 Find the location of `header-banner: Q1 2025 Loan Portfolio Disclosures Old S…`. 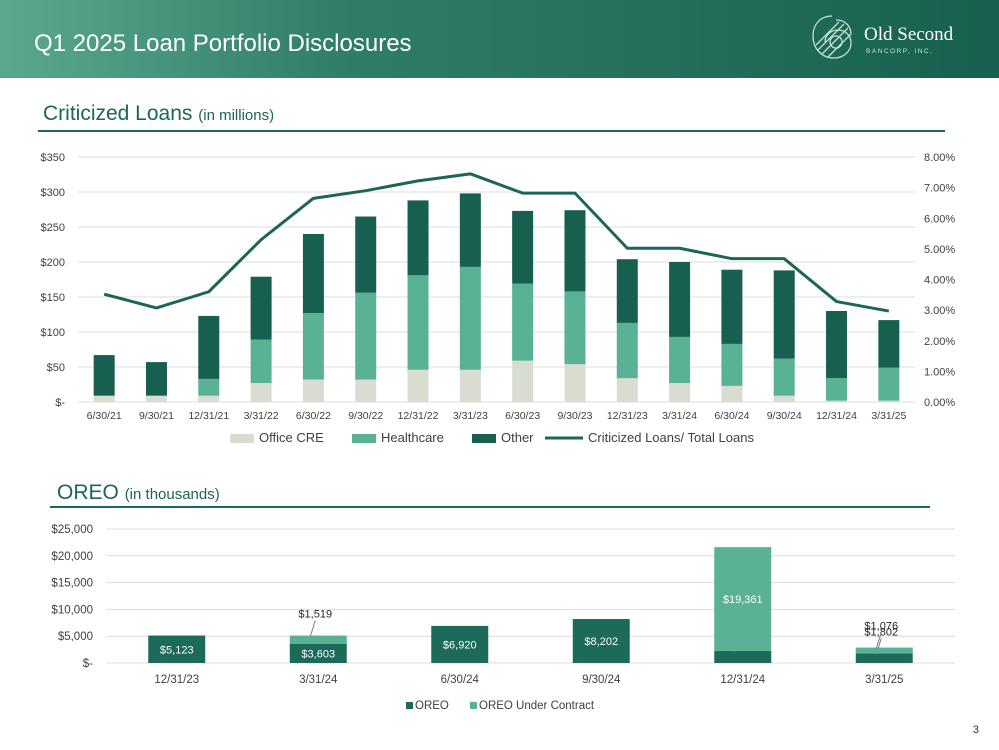

header-banner: Q1 2025 Loan Portfolio Disclosures Old S… is located at coordinates (499, 39).